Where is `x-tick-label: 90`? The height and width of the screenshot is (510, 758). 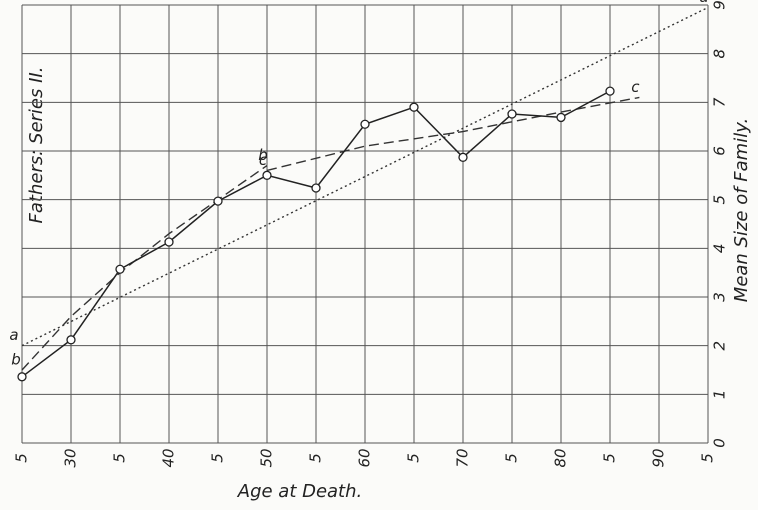
x-tick-label: 90 is located at coordinates (659, 457).